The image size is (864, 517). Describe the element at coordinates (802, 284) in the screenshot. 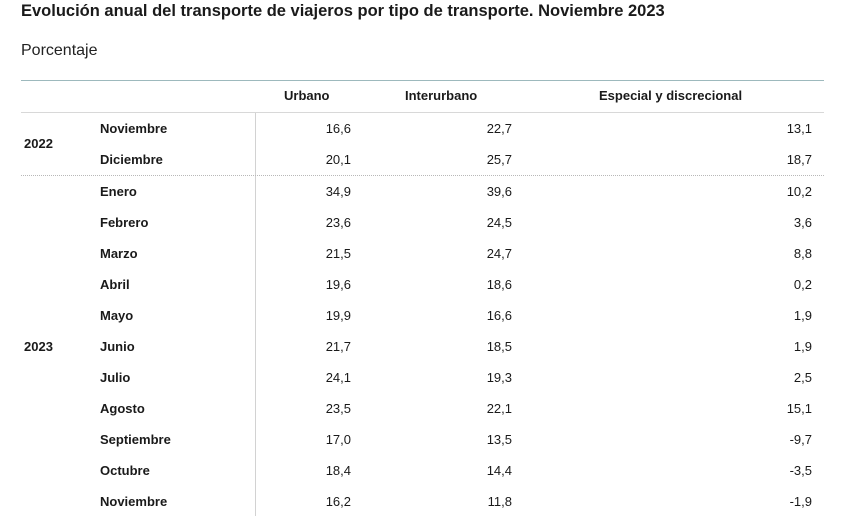

I see `value-especial: 0,2` at that location.